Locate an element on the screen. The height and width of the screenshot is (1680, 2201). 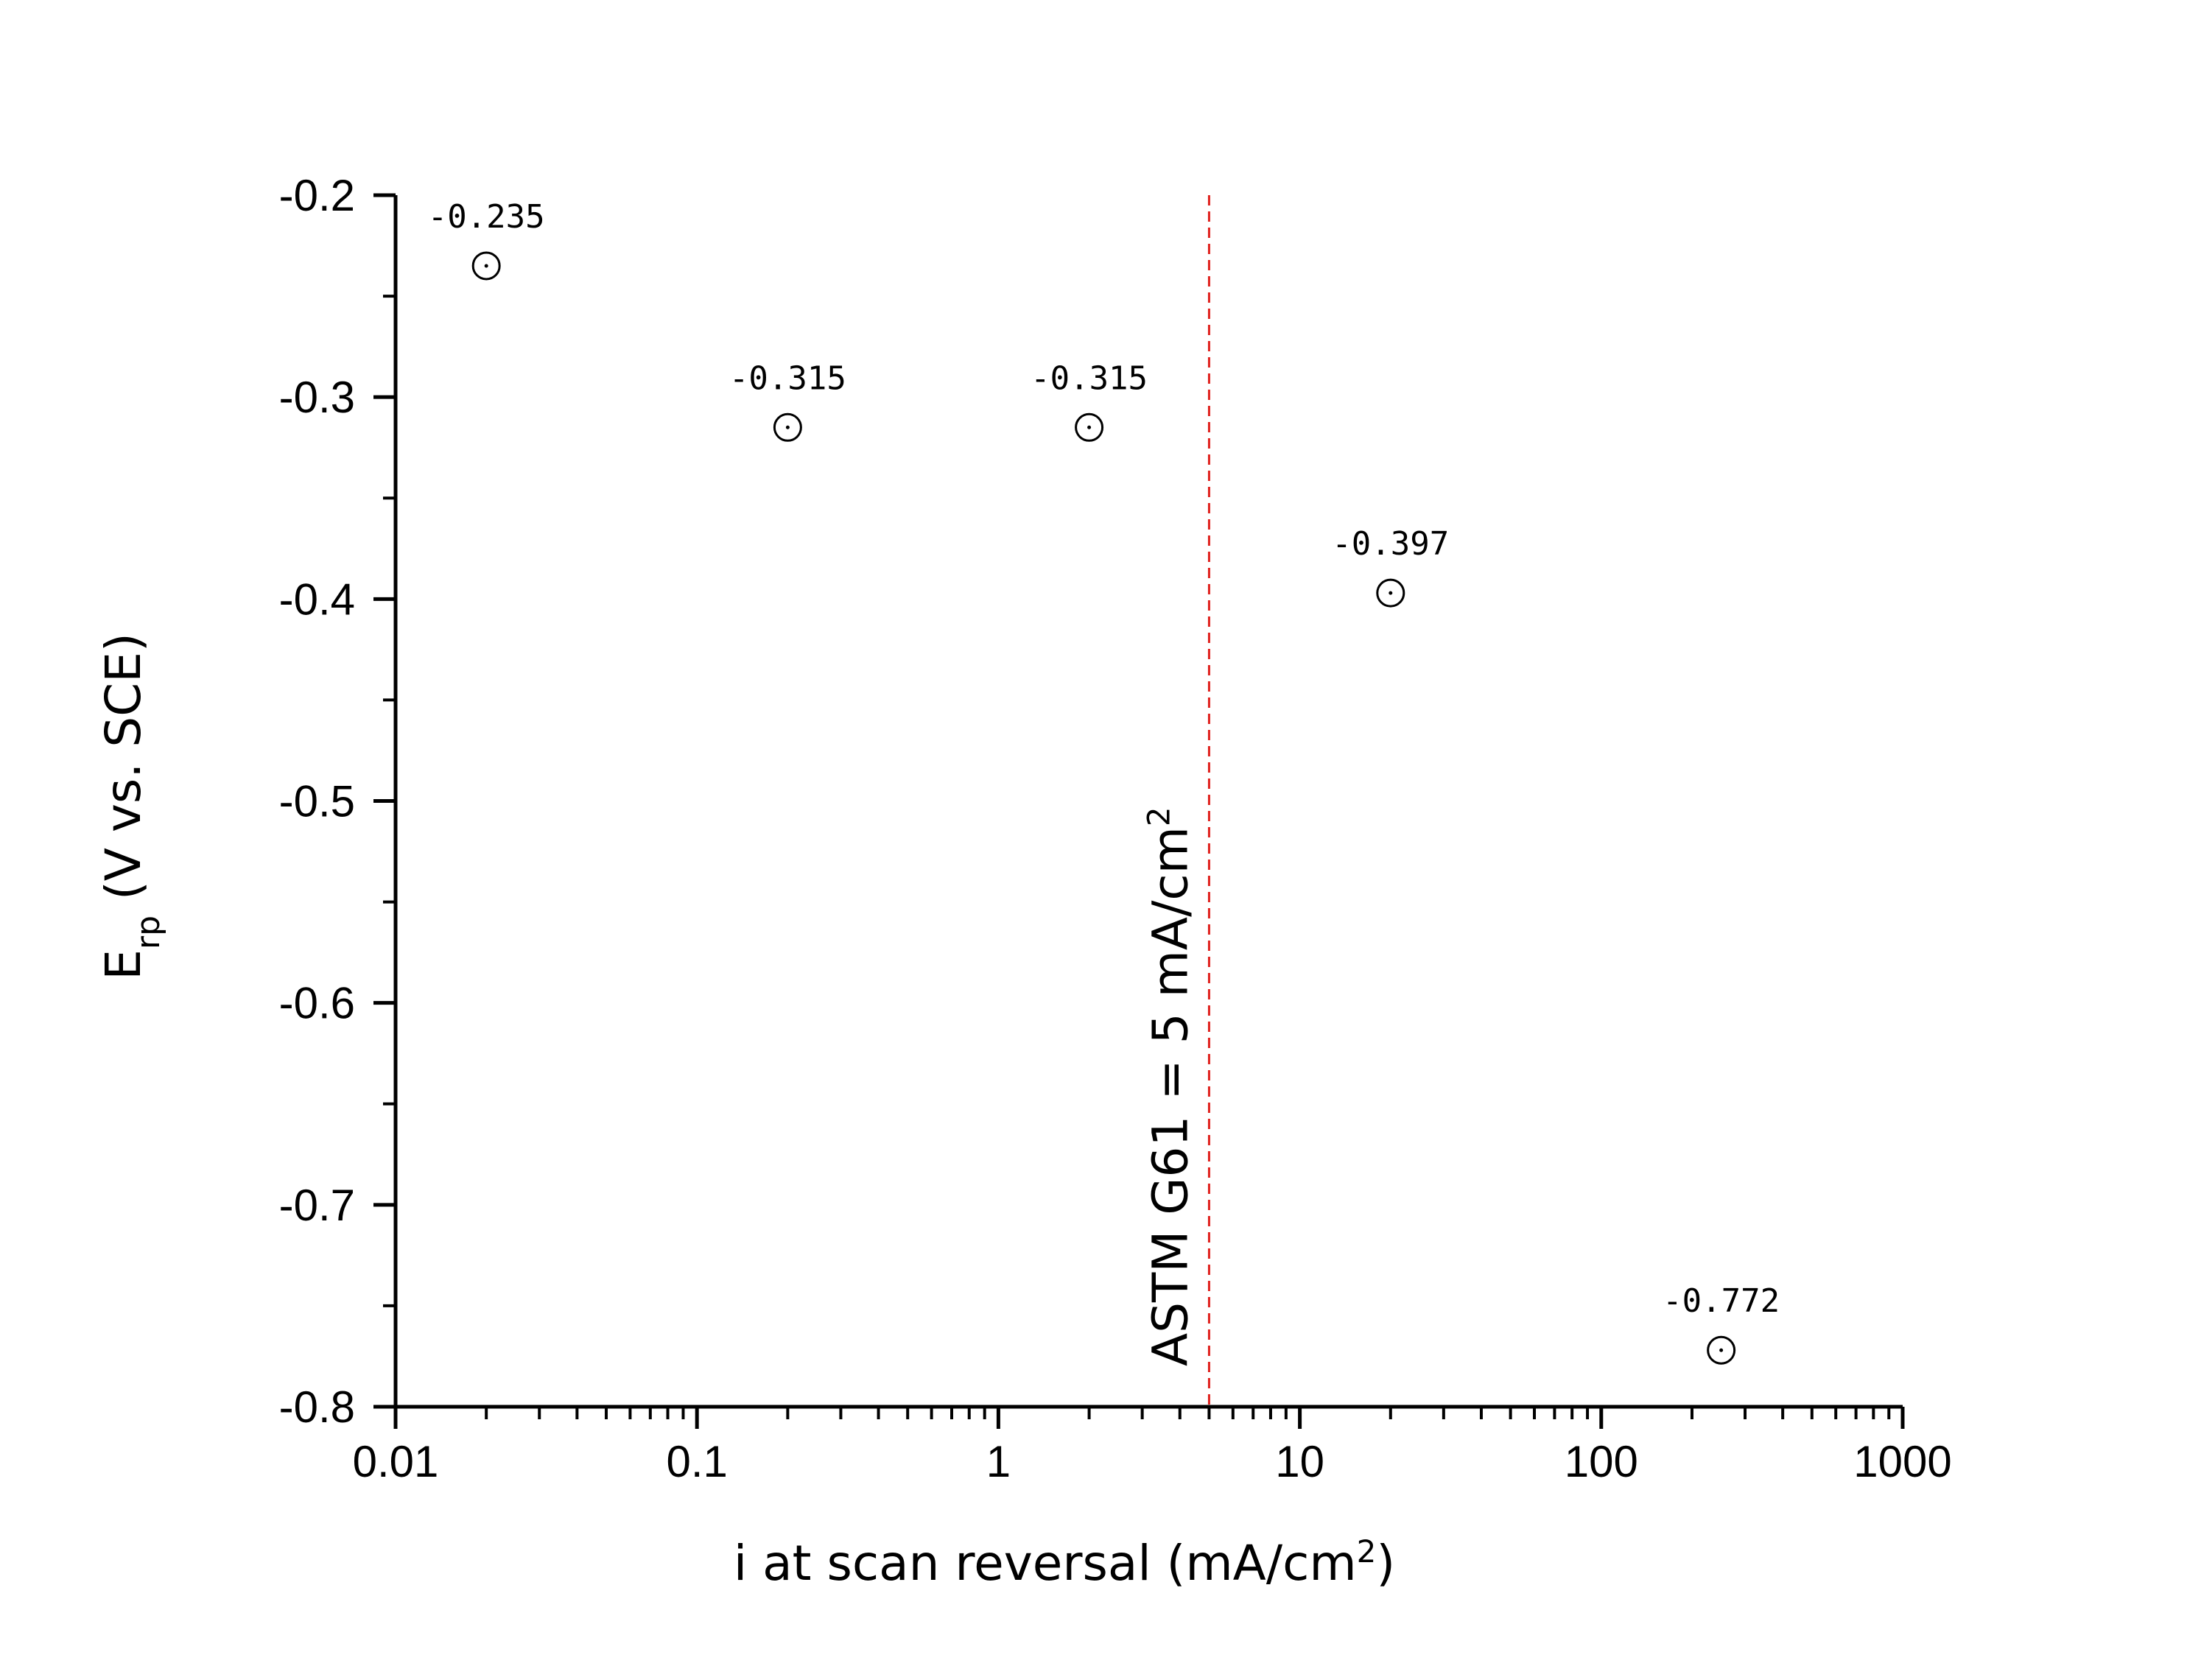
reference-line-label: ASTM G61 = 5 mA/cm2 is located at coordinates (1169, 1086).